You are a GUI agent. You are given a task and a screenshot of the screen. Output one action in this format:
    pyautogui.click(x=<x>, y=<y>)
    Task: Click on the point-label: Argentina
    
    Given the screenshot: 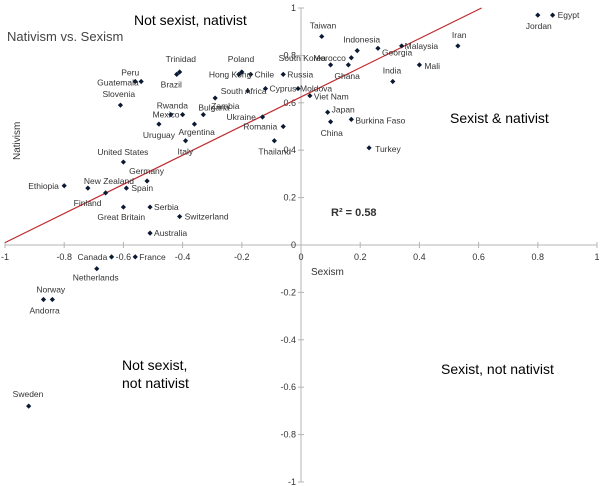 What is the action you would take?
    pyautogui.click(x=196, y=132)
    